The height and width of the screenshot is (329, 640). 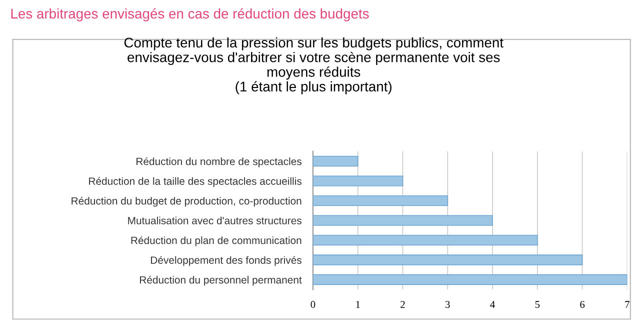 I want to click on x-tick-label: 0, so click(x=313, y=304).